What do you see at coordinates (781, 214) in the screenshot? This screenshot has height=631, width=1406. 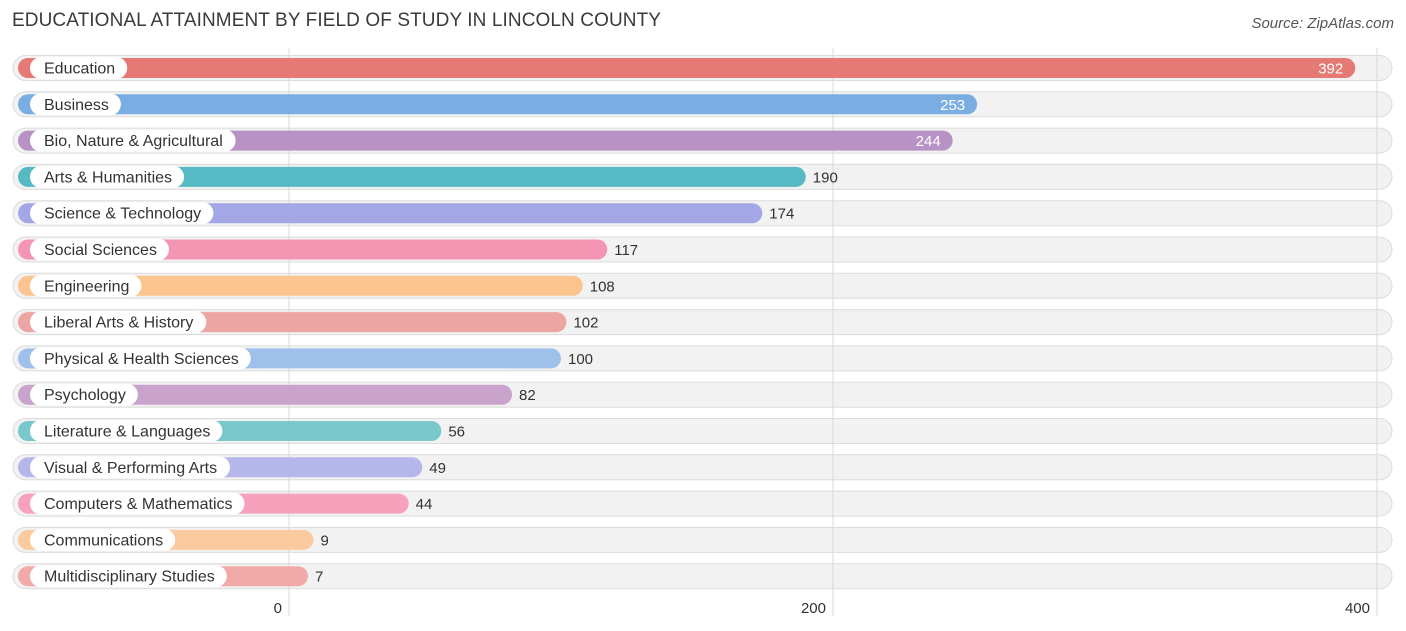 I see `value-label: 174` at bounding box center [781, 214].